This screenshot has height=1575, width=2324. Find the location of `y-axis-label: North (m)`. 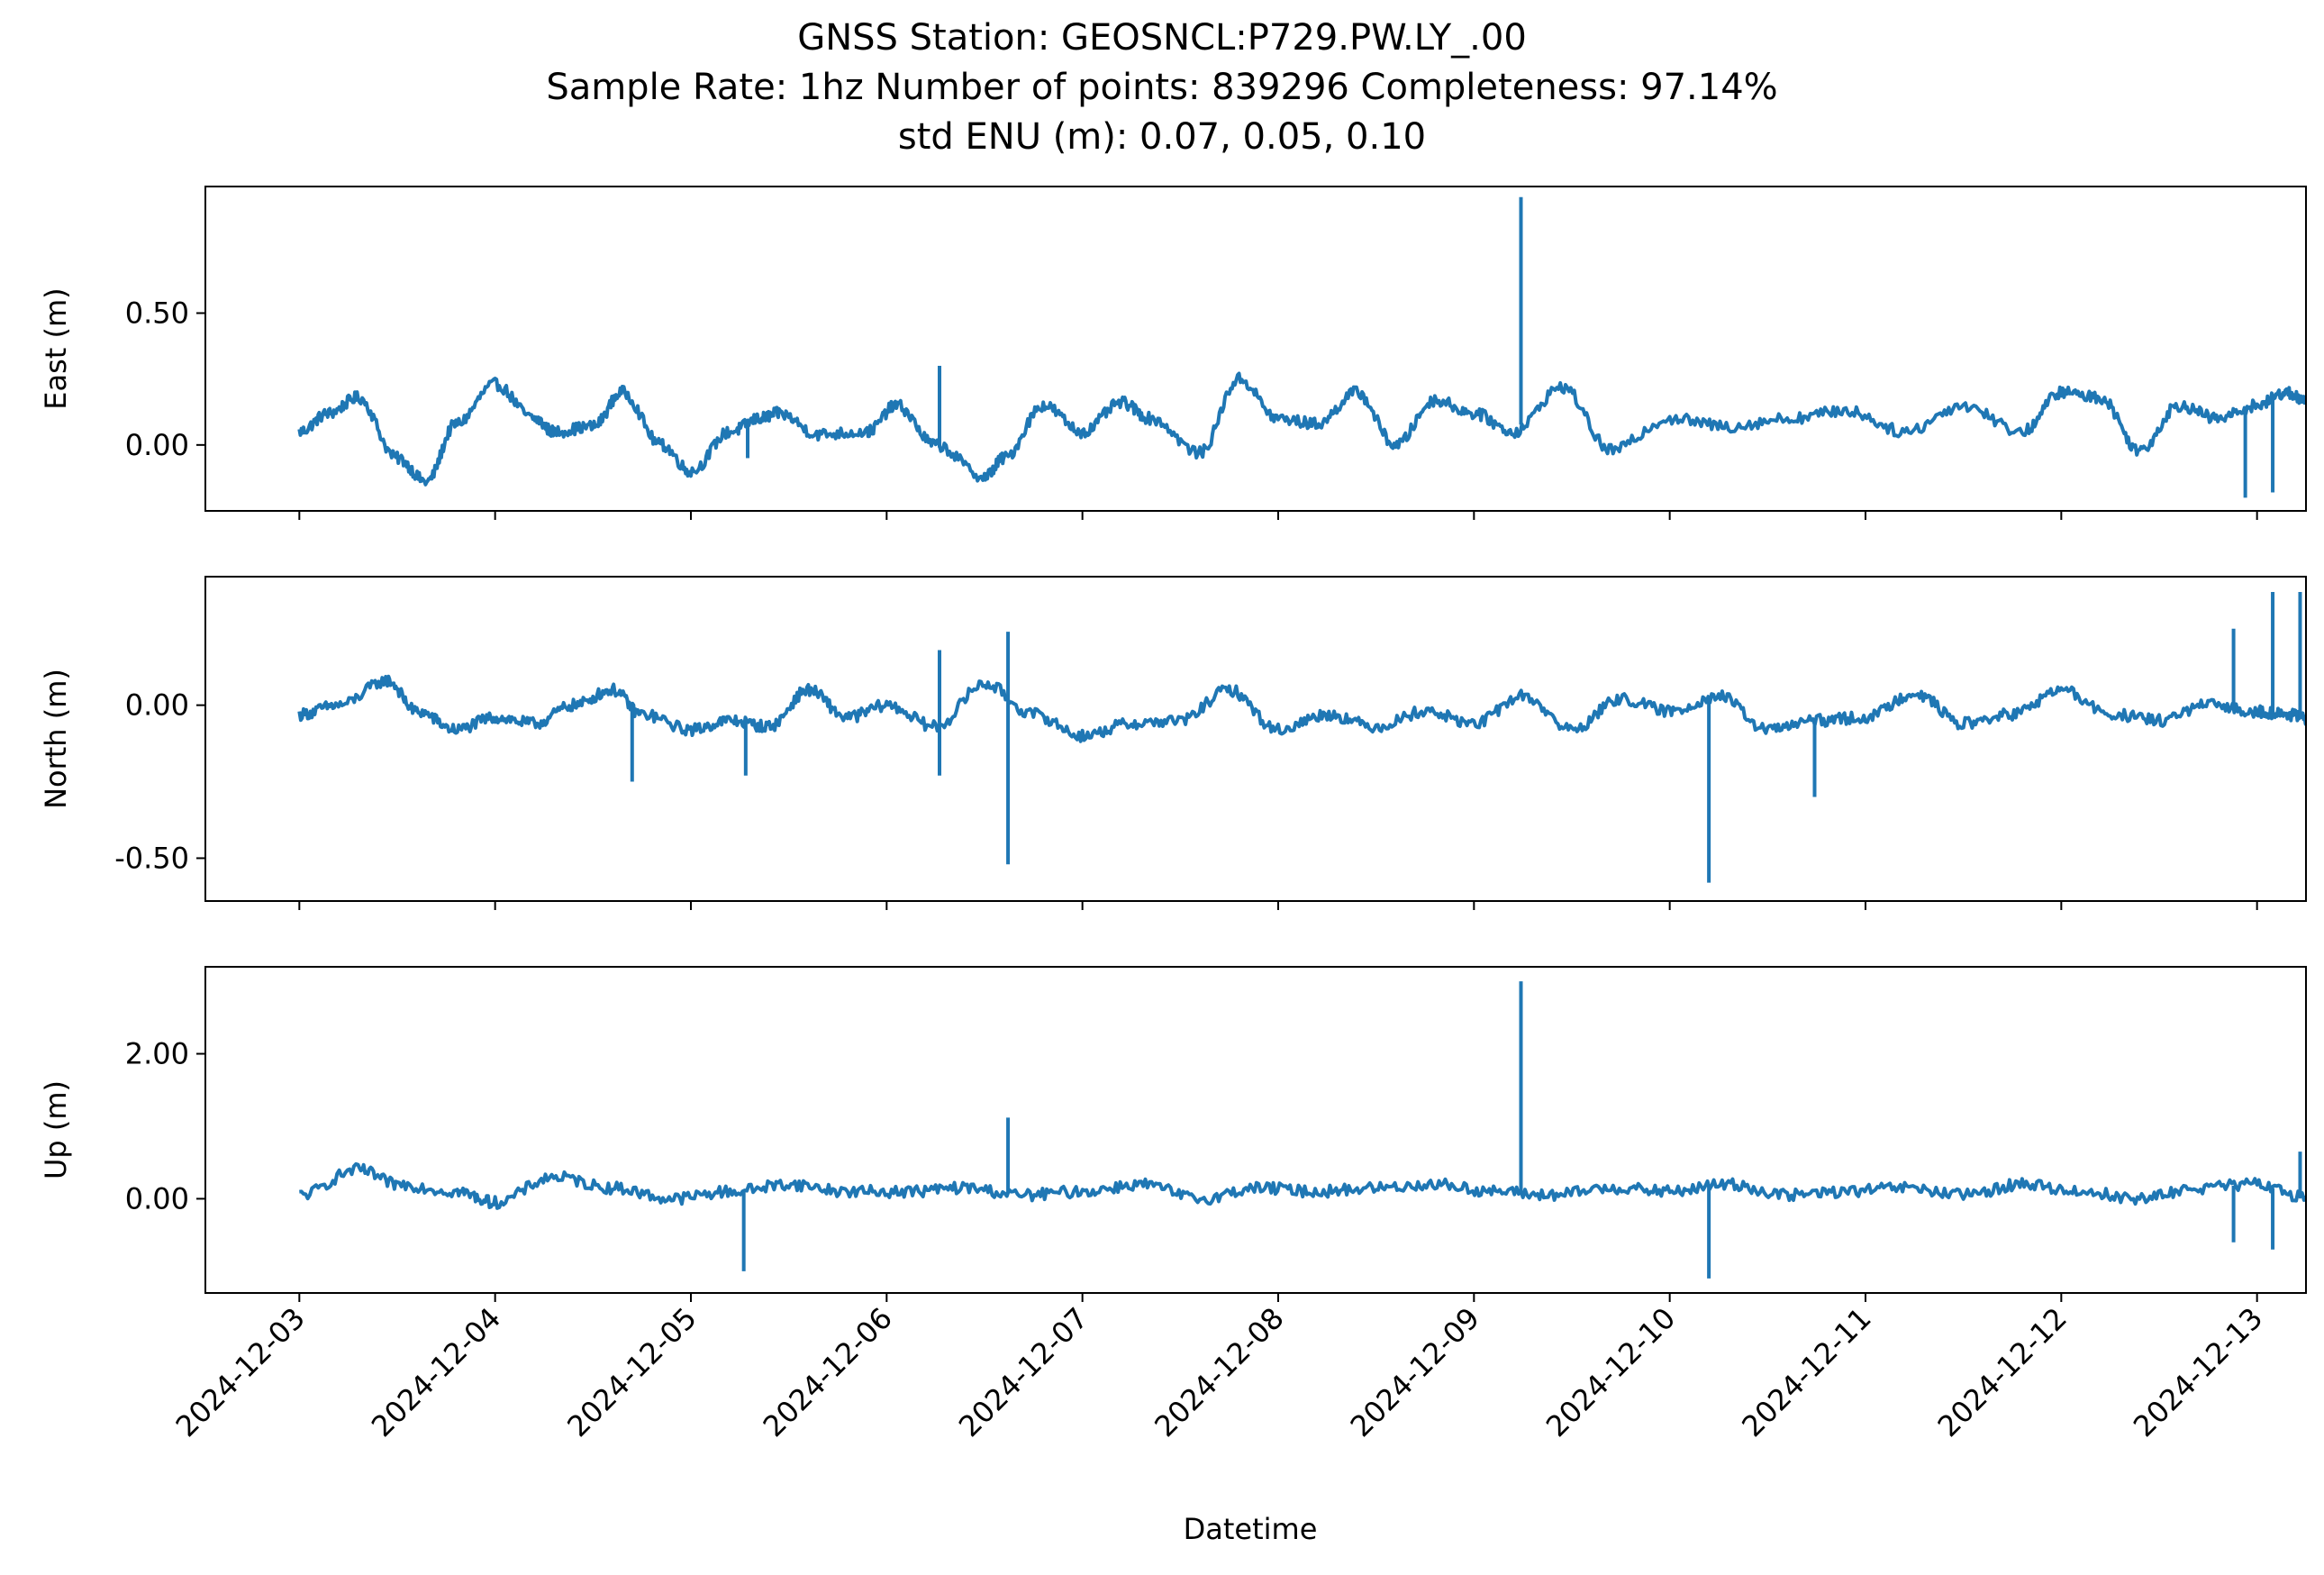

y-axis-label: North (m) is located at coordinates (56, 739).